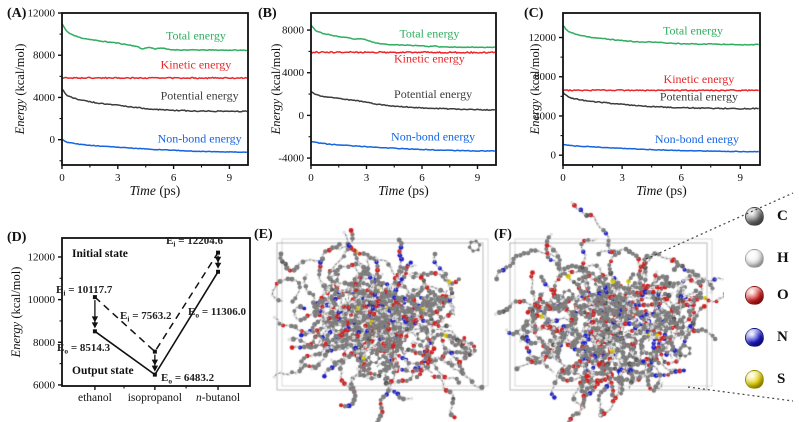  What do you see at coordinates (263, 234) in the screenshot?
I see `panel-label-e: (E)` at bounding box center [263, 234].